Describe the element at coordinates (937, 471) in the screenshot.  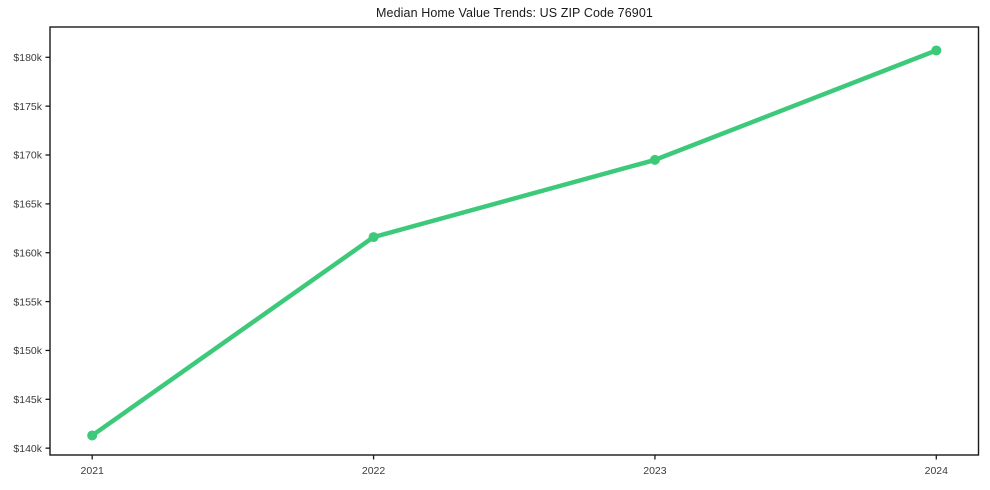
I see `x-tick-label: 2024` at that location.